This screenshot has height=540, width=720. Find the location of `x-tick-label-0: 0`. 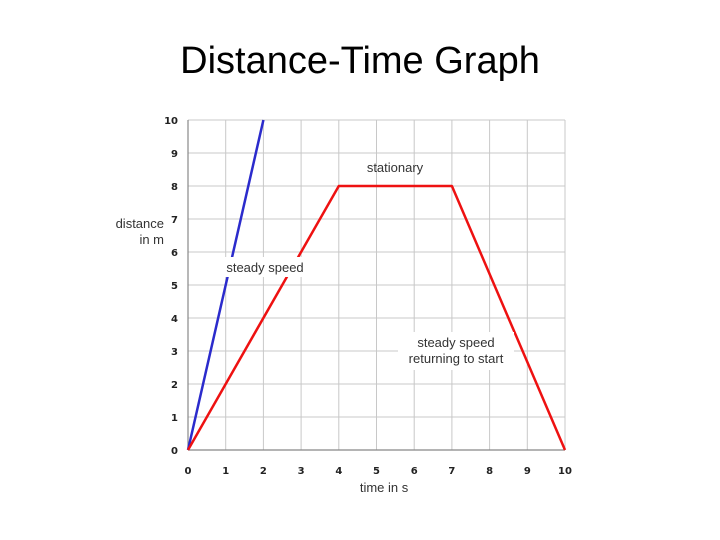

x-tick-label-0: 0 is located at coordinates (188, 471).